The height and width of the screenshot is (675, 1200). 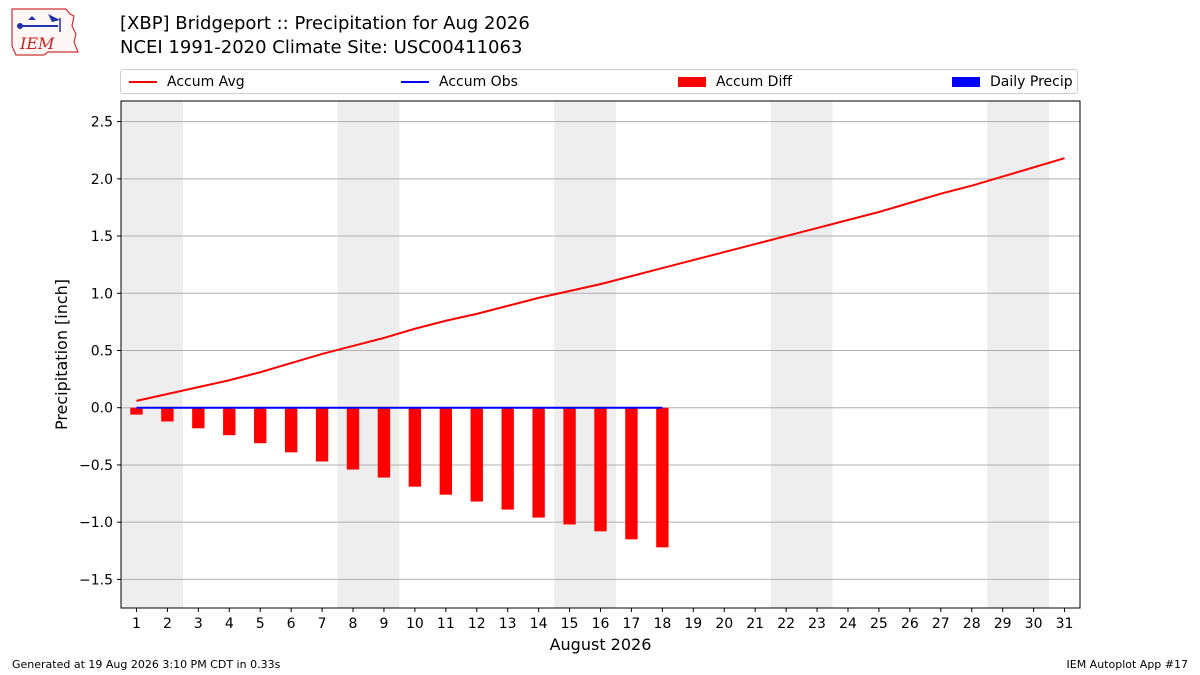 What do you see at coordinates (754, 81) in the screenshot?
I see `legend-label-accum-diff: Accum Diff` at bounding box center [754, 81].